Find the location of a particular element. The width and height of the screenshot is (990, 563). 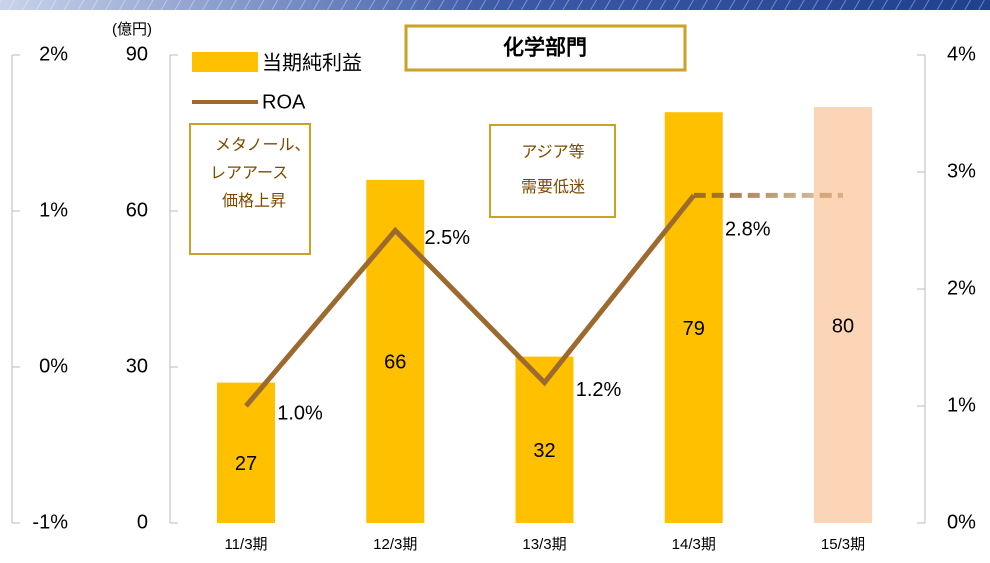

bar-value-label: 27 is located at coordinates (246, 464).